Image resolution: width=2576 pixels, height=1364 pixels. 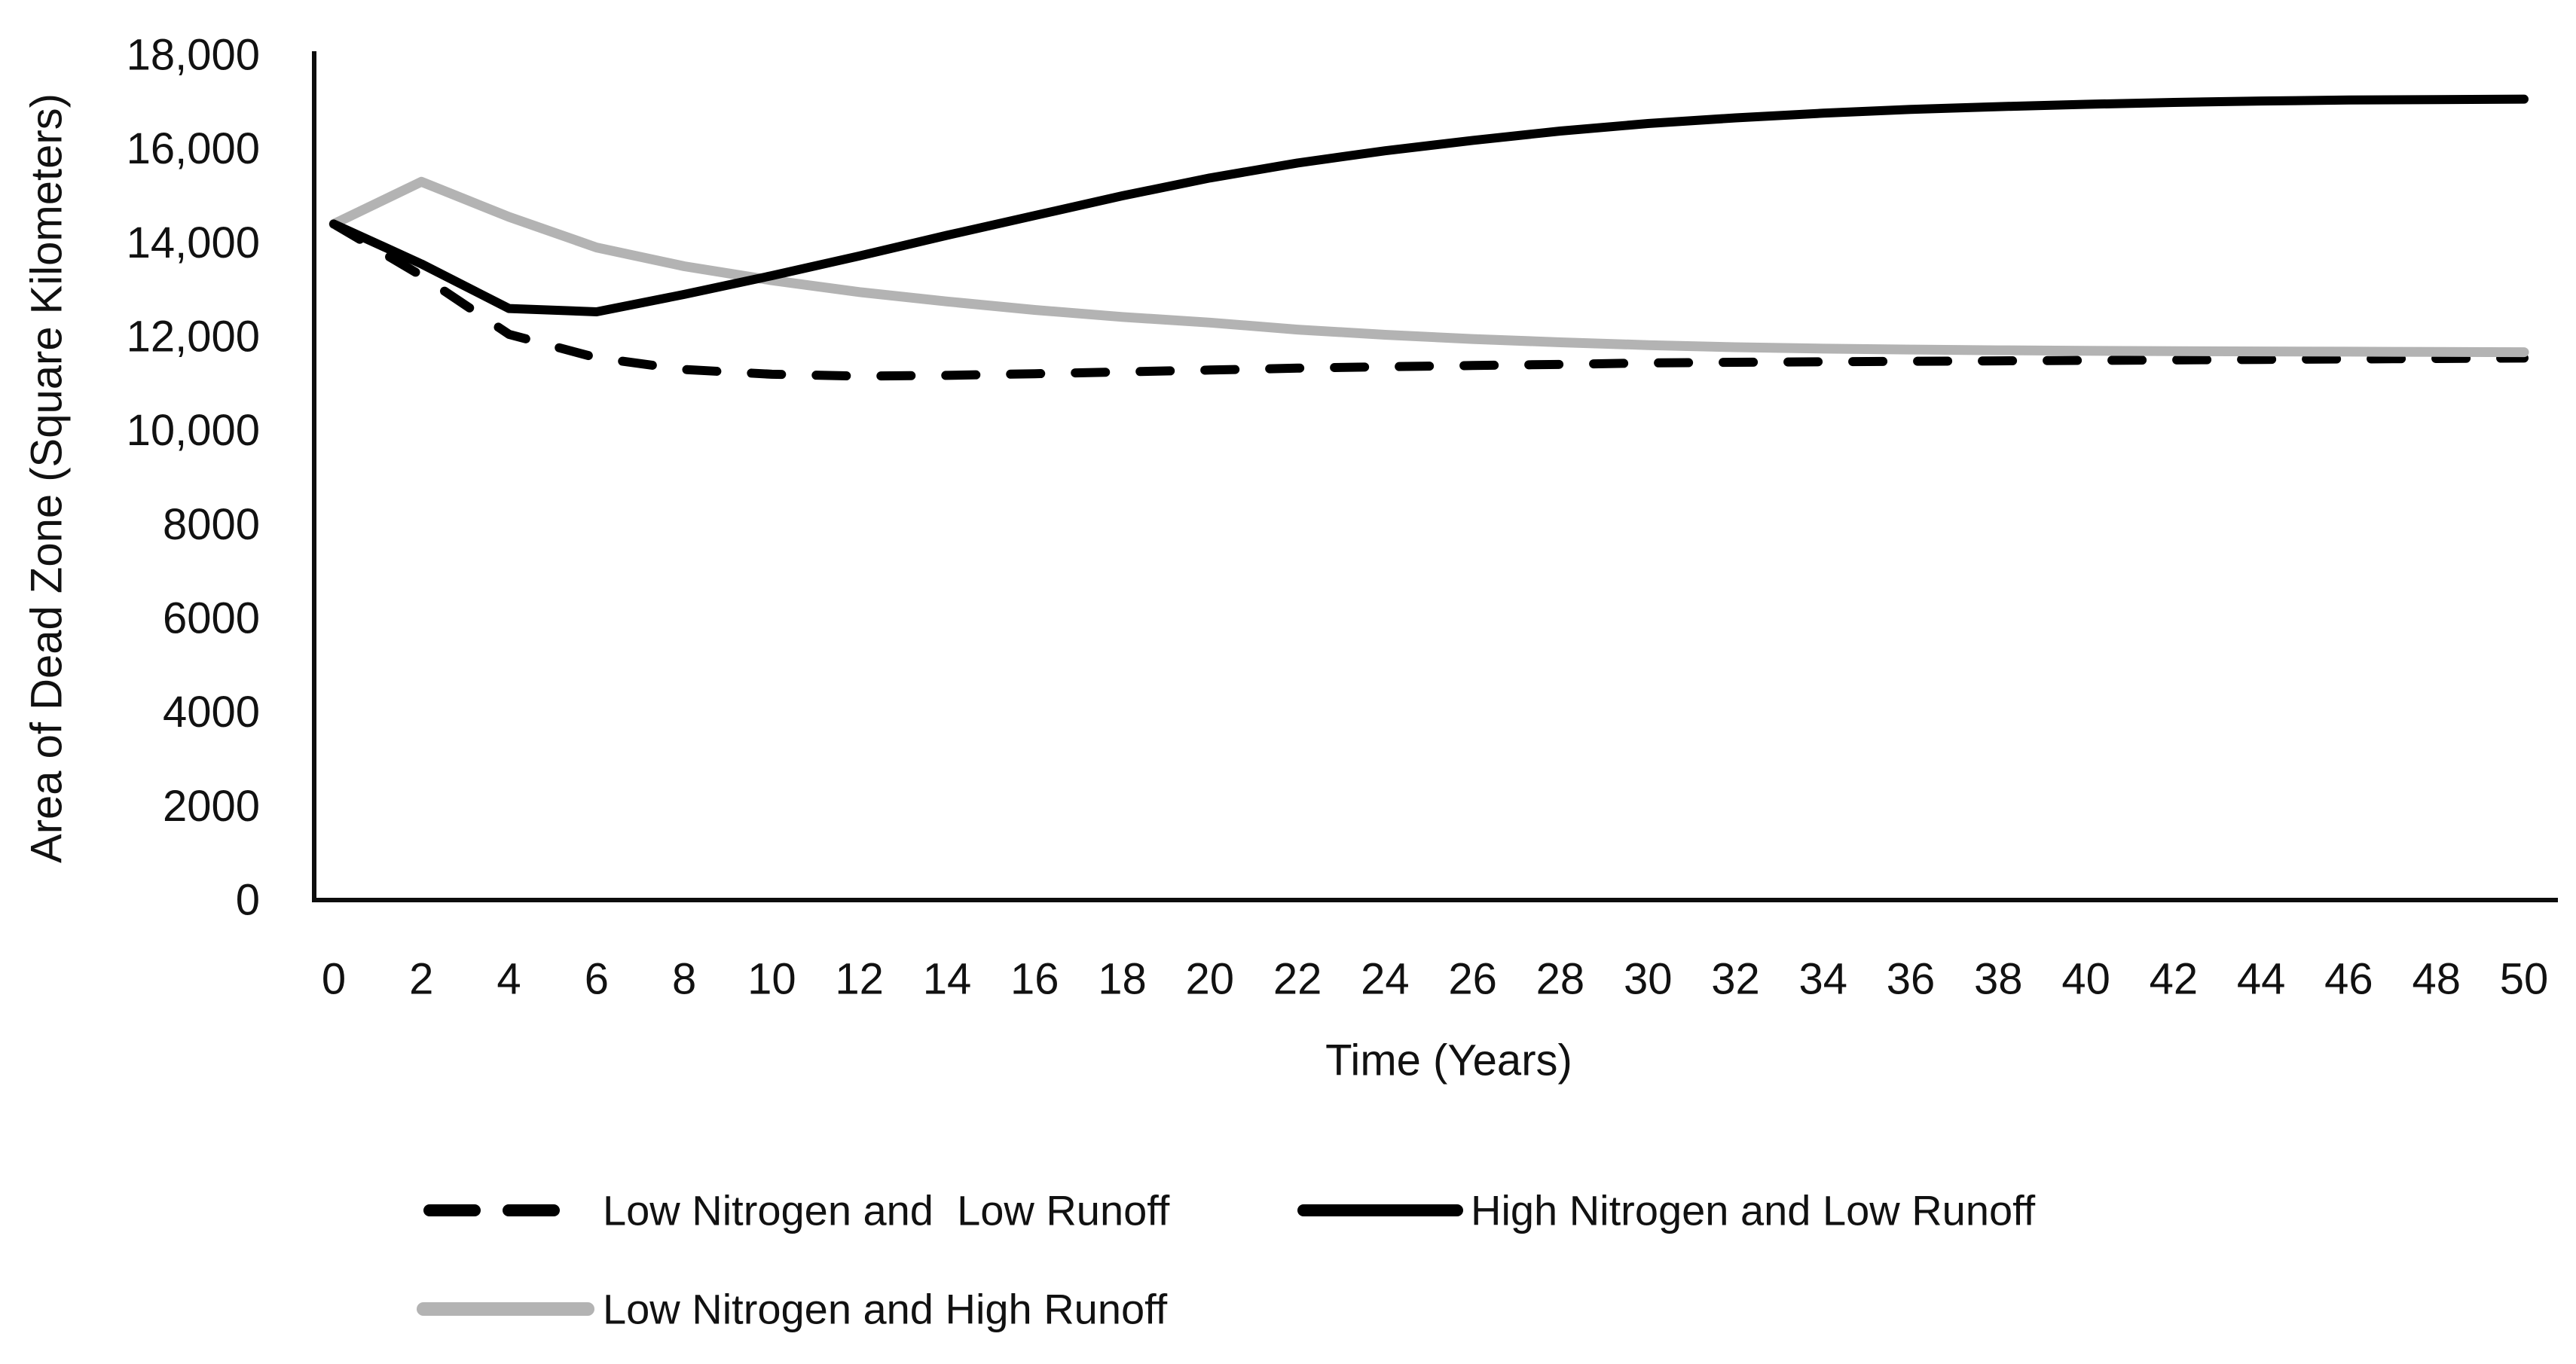 I want to click on x-tick-label: 8, so click(x=684, y=979).